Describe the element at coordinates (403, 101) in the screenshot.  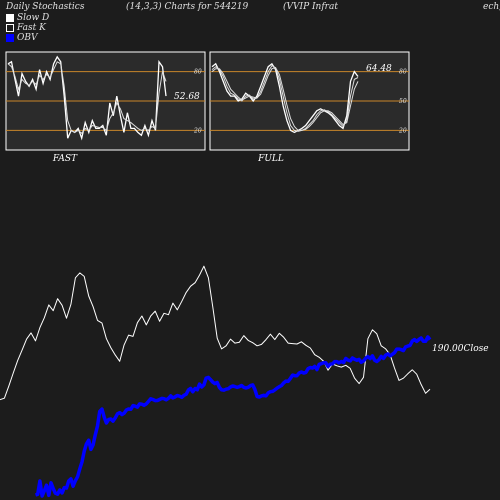
I see `tick-label-50: 50` at that location.